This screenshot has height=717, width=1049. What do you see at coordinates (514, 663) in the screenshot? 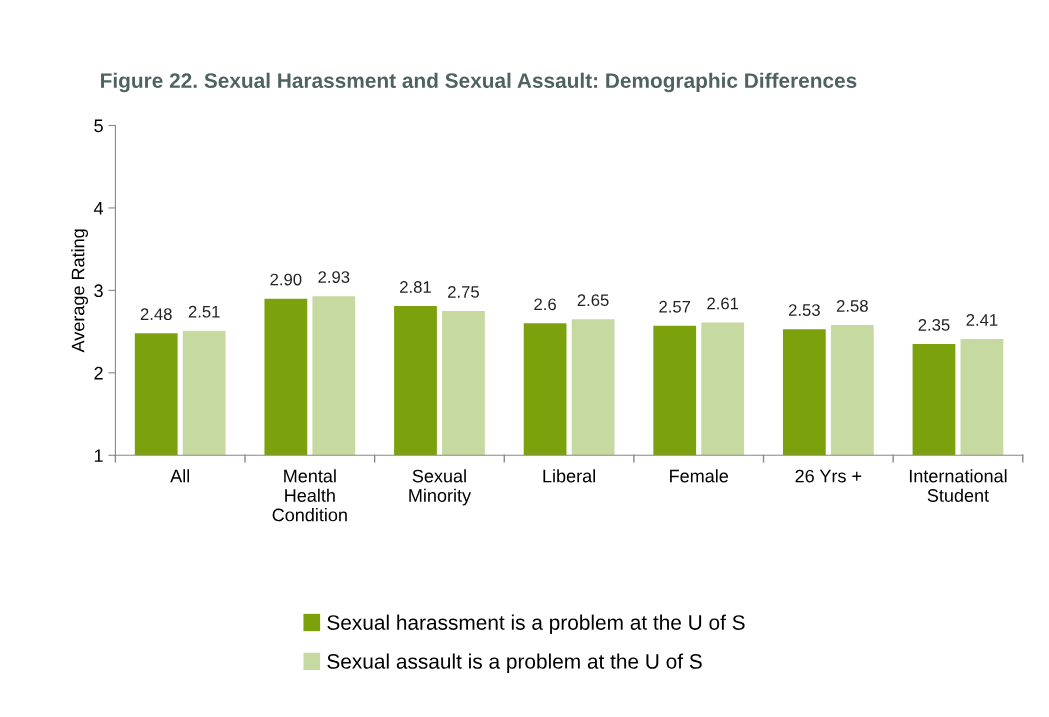
I see `legend-label: Sexual assault is a problem at the U of S` at bounding box center [514, 663].